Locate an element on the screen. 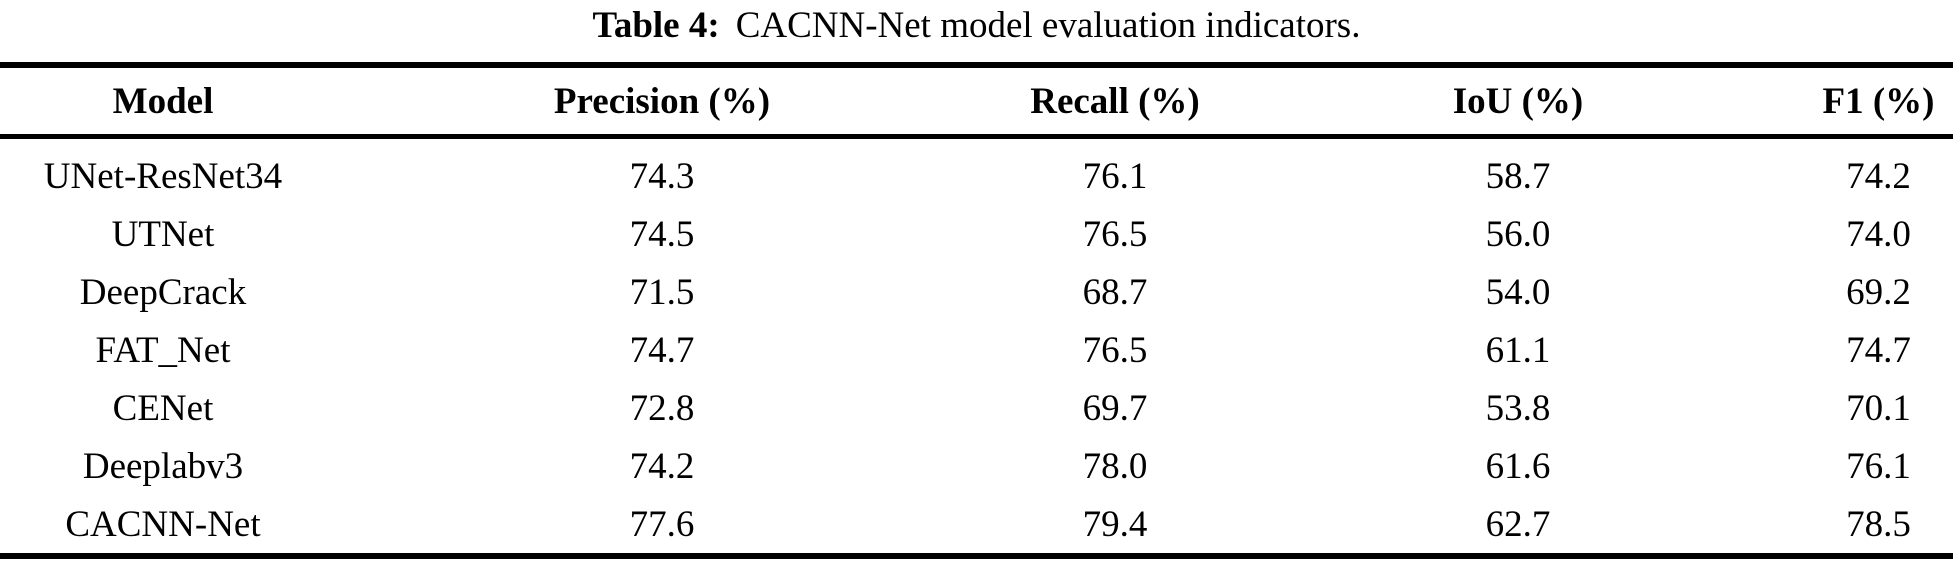 Image resolution: width=1953 pixels, height=564 pixels. cell-precision: 74.3 is located at coordinates (662, 176).